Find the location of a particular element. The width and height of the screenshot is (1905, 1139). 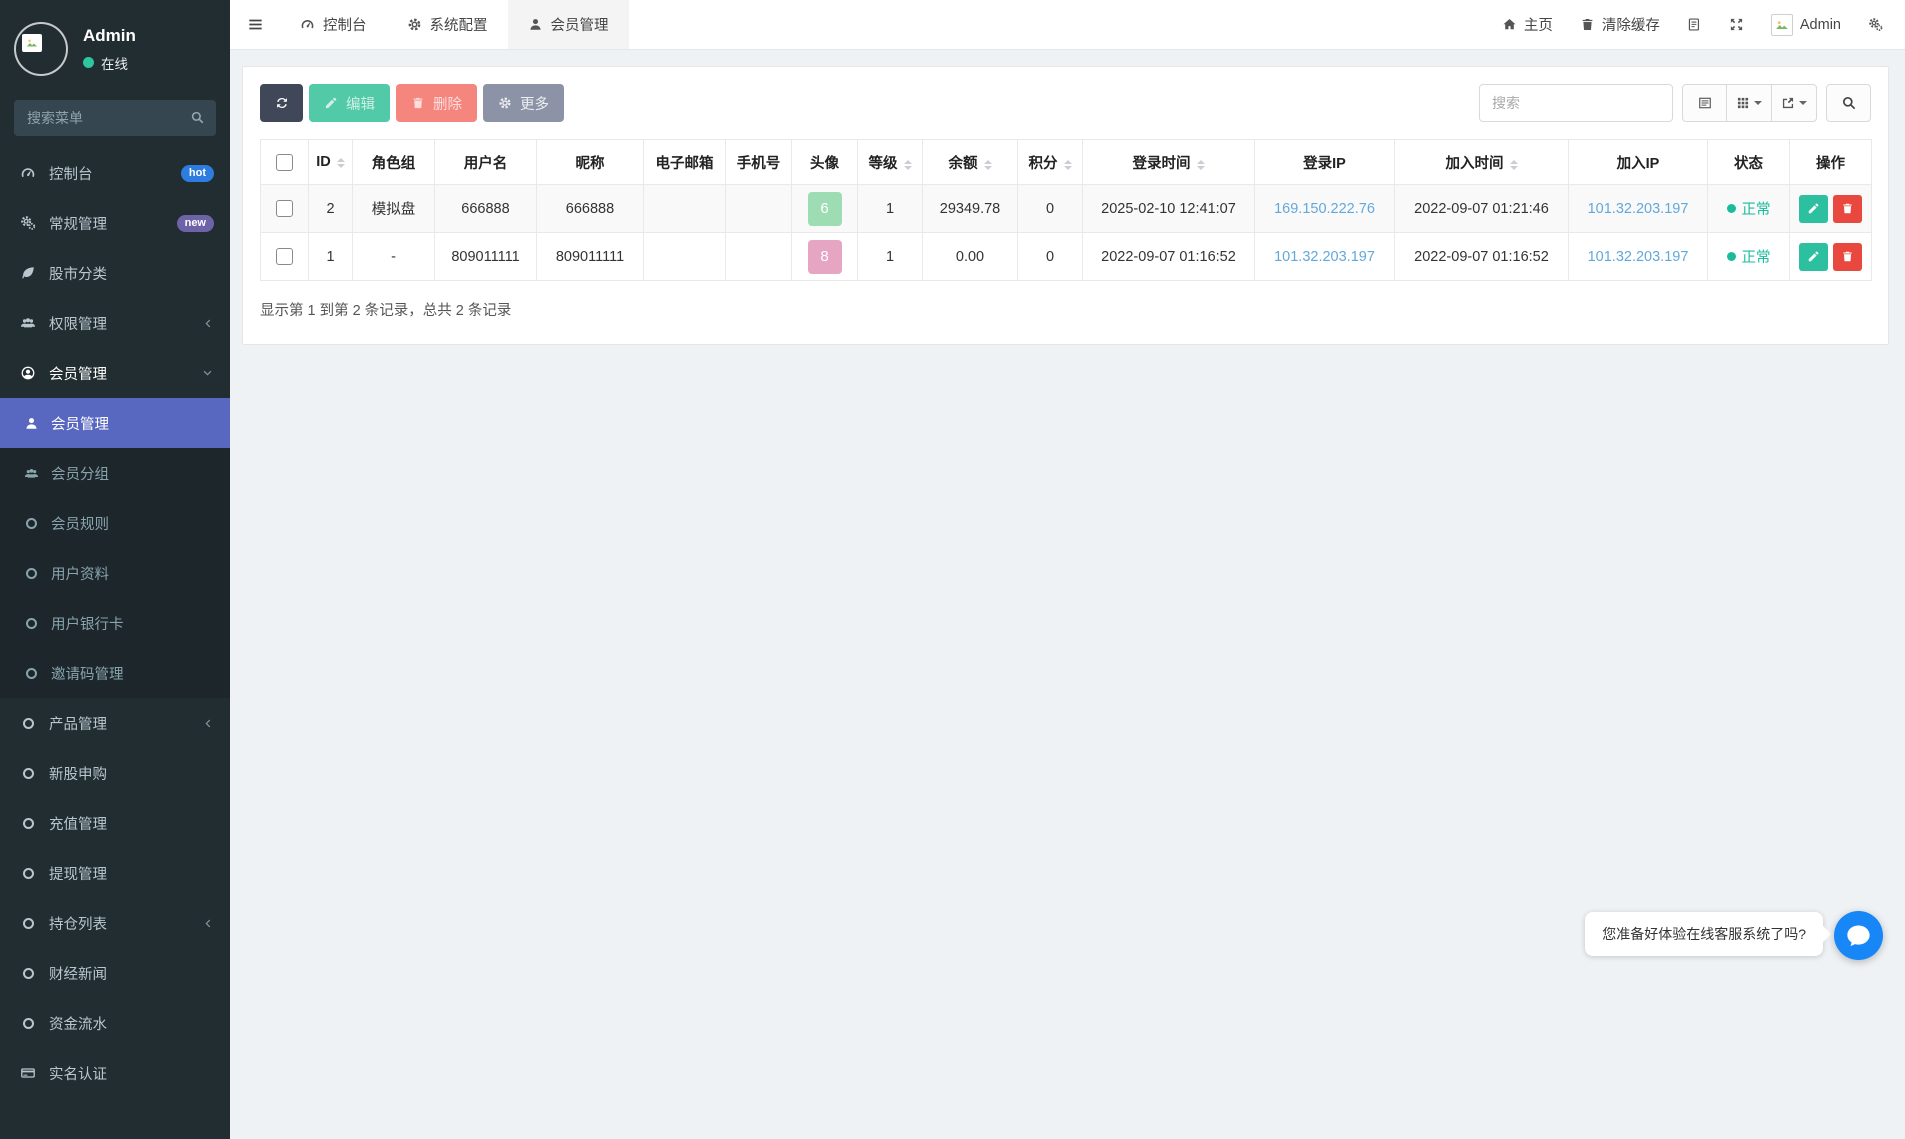

gears-icon is located at coordinates (1875, 24).